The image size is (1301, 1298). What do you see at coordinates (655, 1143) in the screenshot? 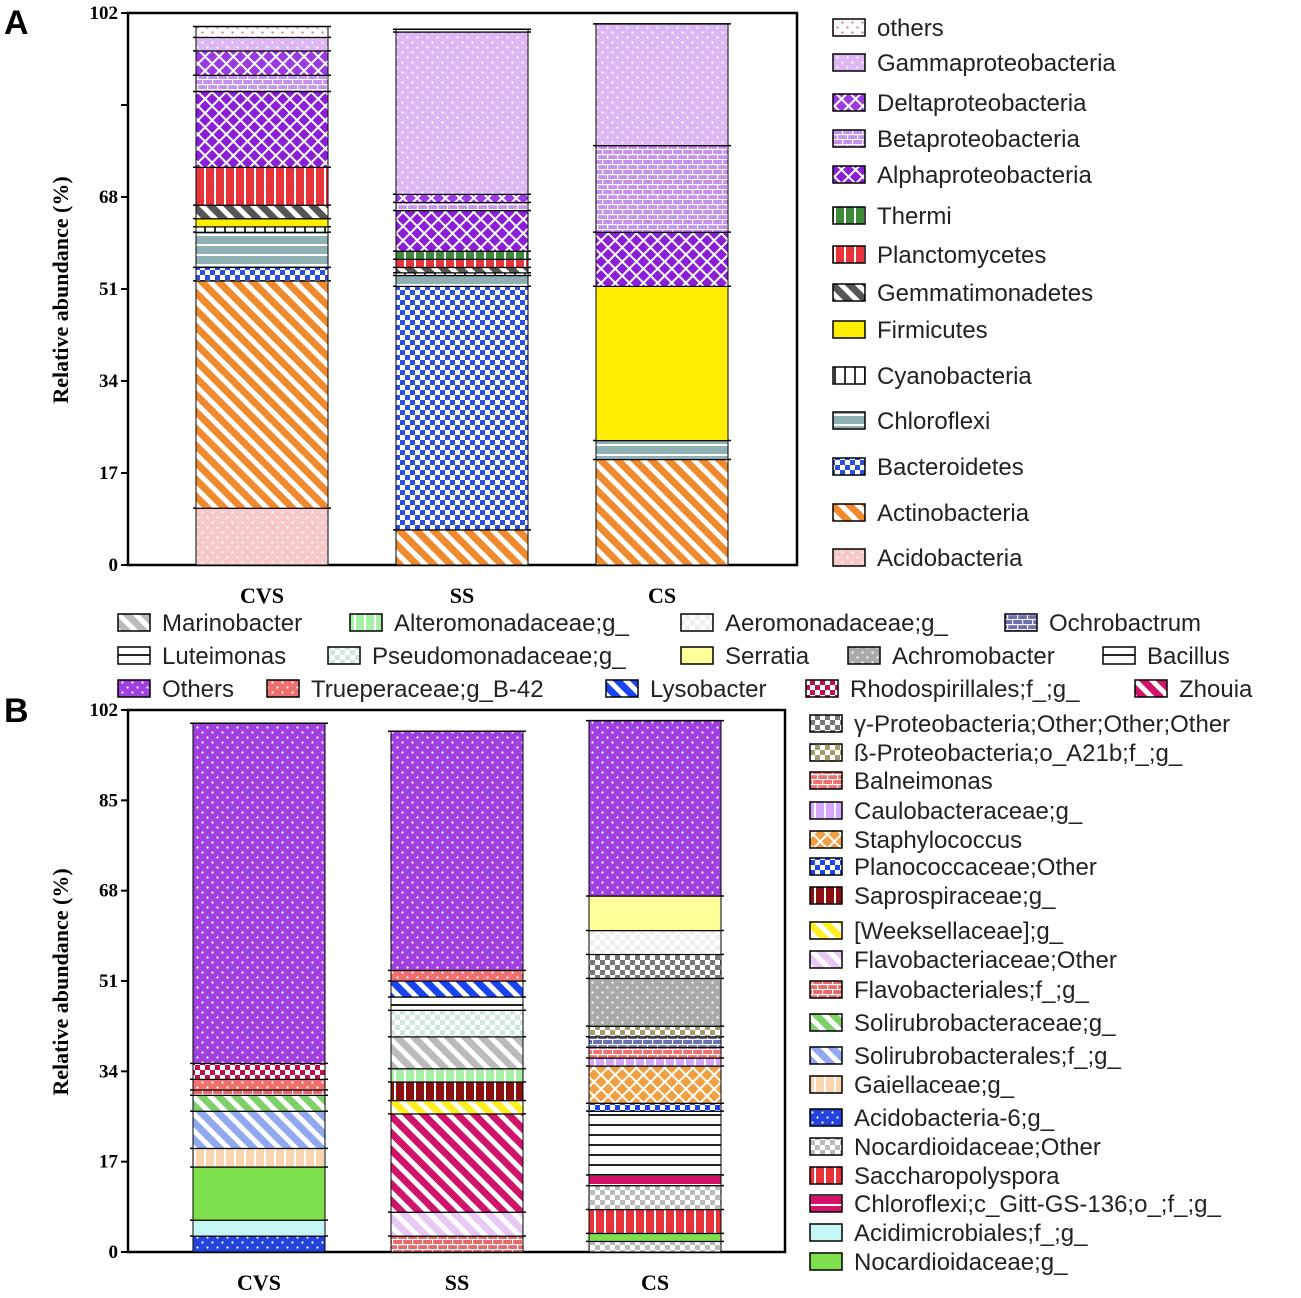
I see `bar-segment-cs-bacillus` at bounding box center [655, 1143].